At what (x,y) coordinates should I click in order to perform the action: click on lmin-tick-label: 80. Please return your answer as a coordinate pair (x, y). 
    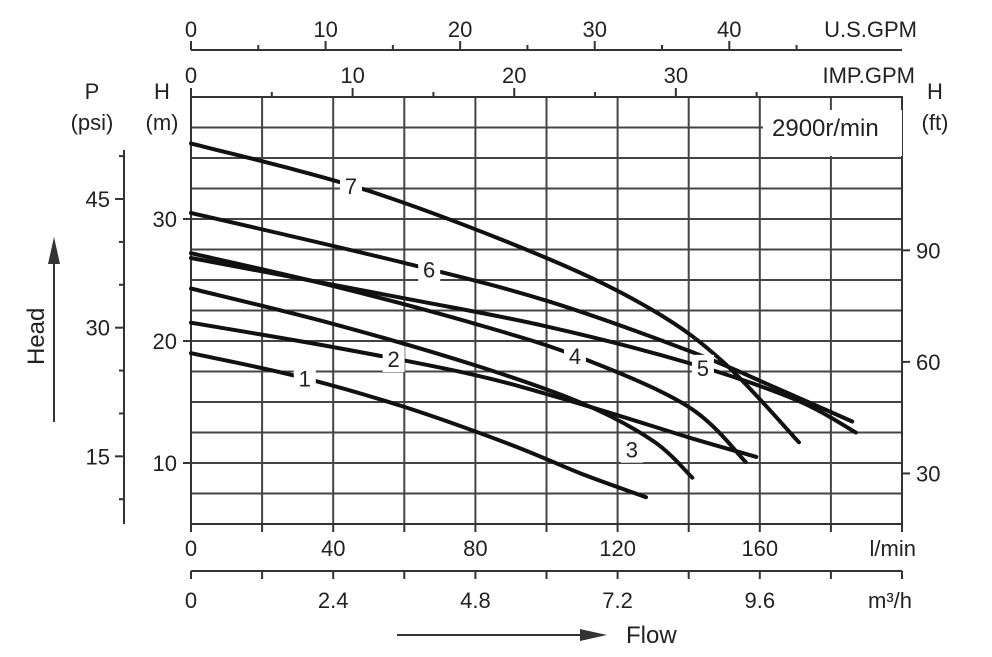
    Looking at the image, I should click on (475, 548).